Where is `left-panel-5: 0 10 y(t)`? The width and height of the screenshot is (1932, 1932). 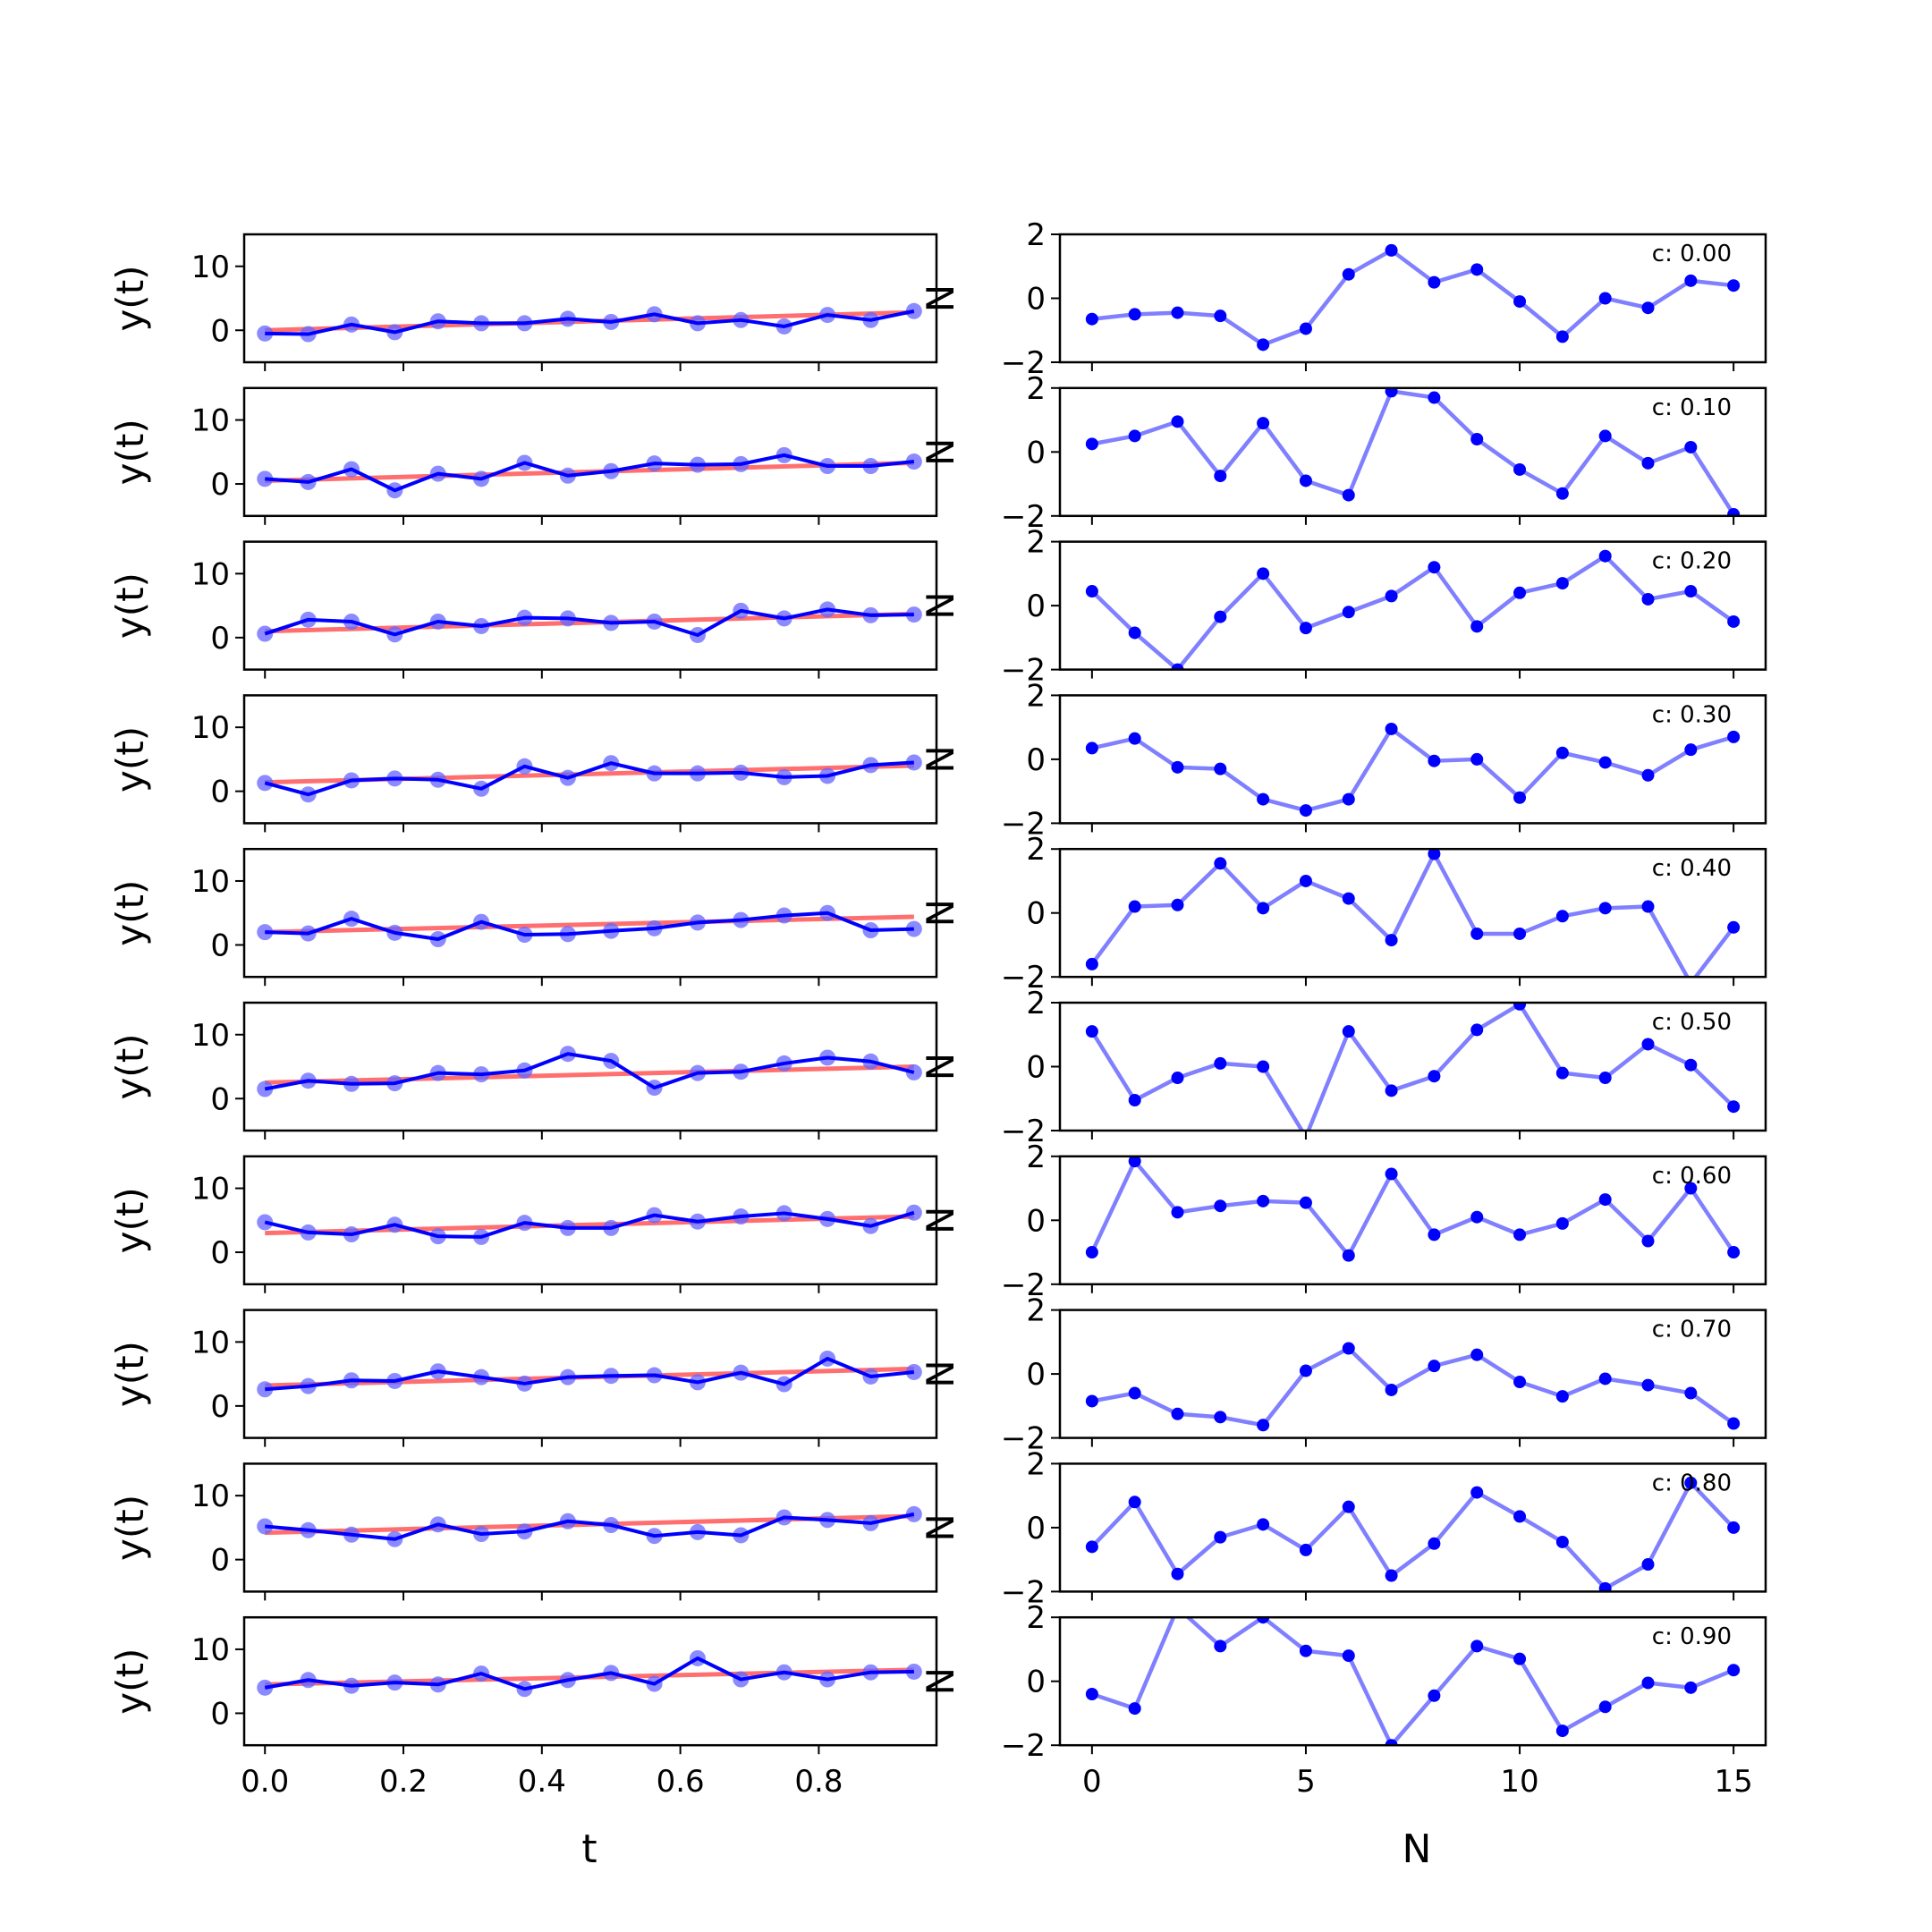
left-panel-5: 0 10 y(t) is located at coordinates (523, 1070).